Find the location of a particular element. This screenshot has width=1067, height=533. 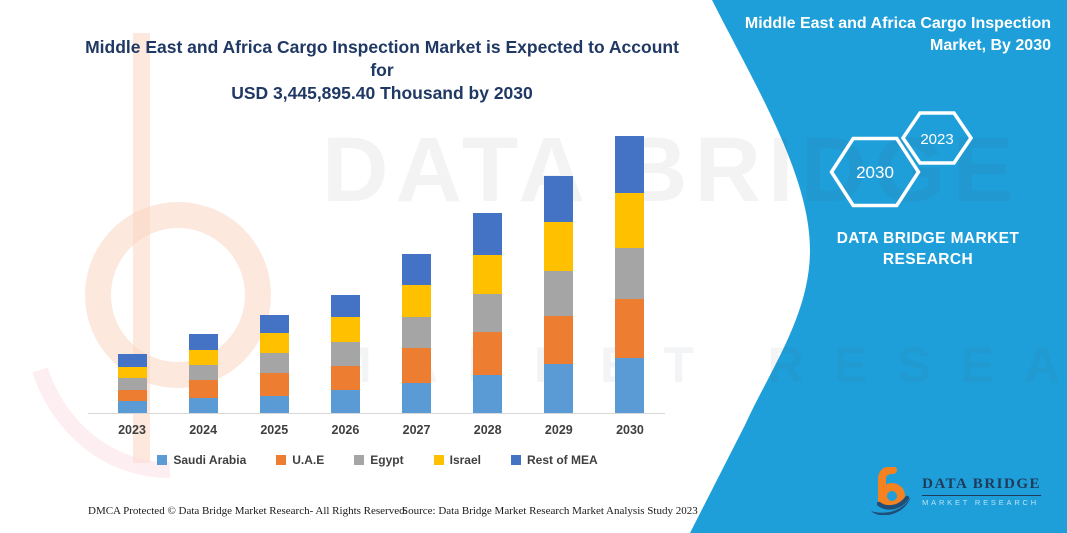

bar-2030 is located at coordinates (630, 274).